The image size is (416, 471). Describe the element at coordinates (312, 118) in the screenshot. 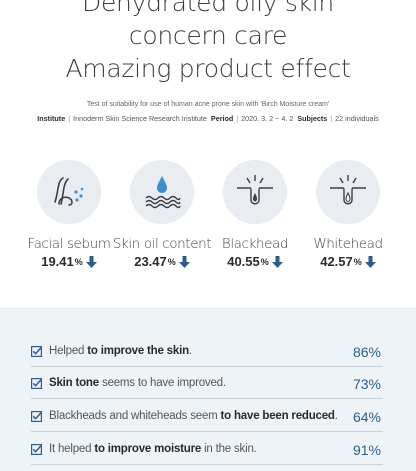

I see `subjects-label: Subjects` at that location.